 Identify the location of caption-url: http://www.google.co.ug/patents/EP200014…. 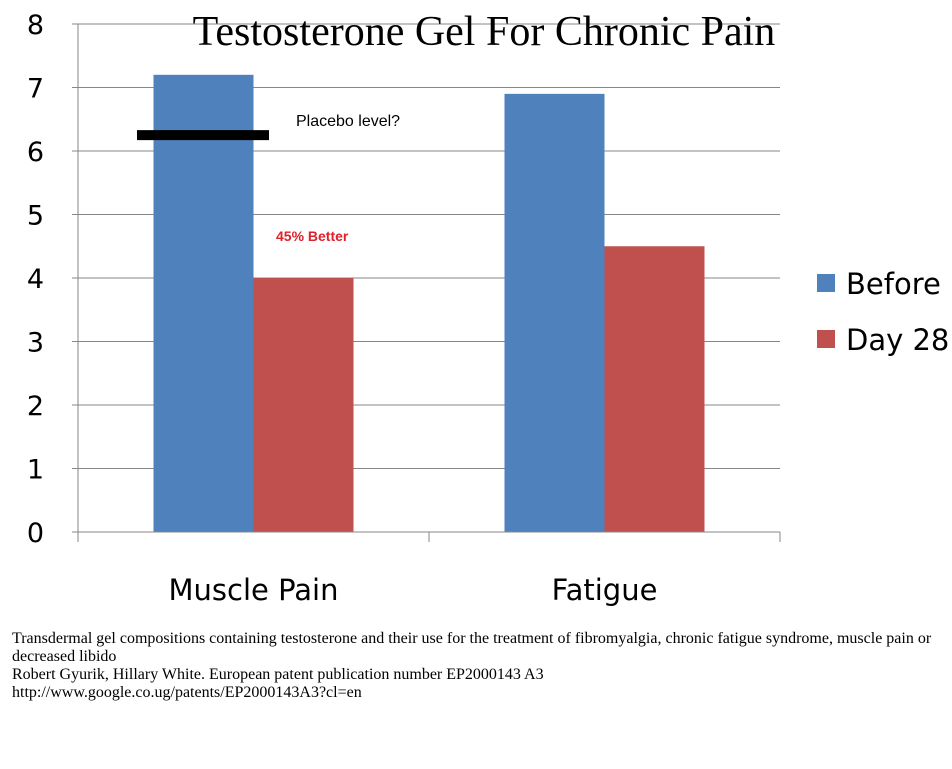
(187, 692).